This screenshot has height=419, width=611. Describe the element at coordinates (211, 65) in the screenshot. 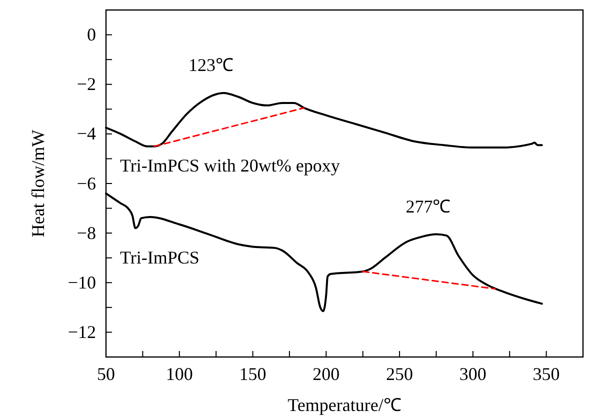

I see `annotation: 123℃` at that location.